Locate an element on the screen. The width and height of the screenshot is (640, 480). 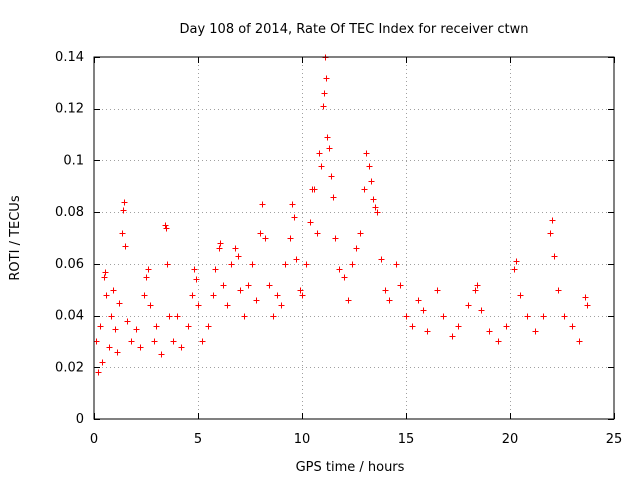
x-tick-label: 10 is located at coordinates (302, 439).